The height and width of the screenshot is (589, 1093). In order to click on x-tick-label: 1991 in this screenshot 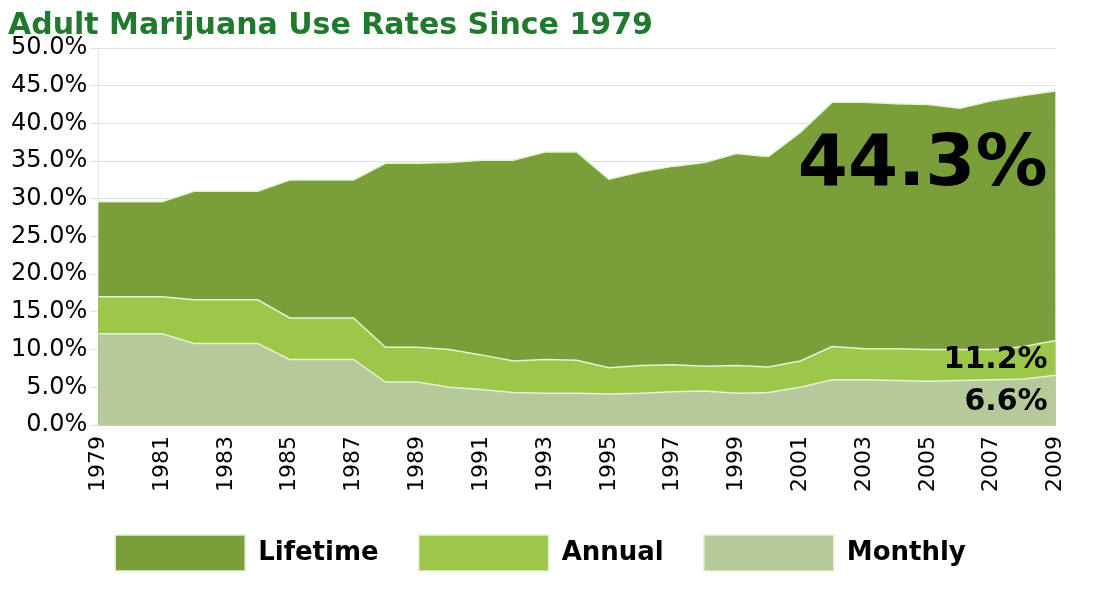, I will do `click(479, 464)`.